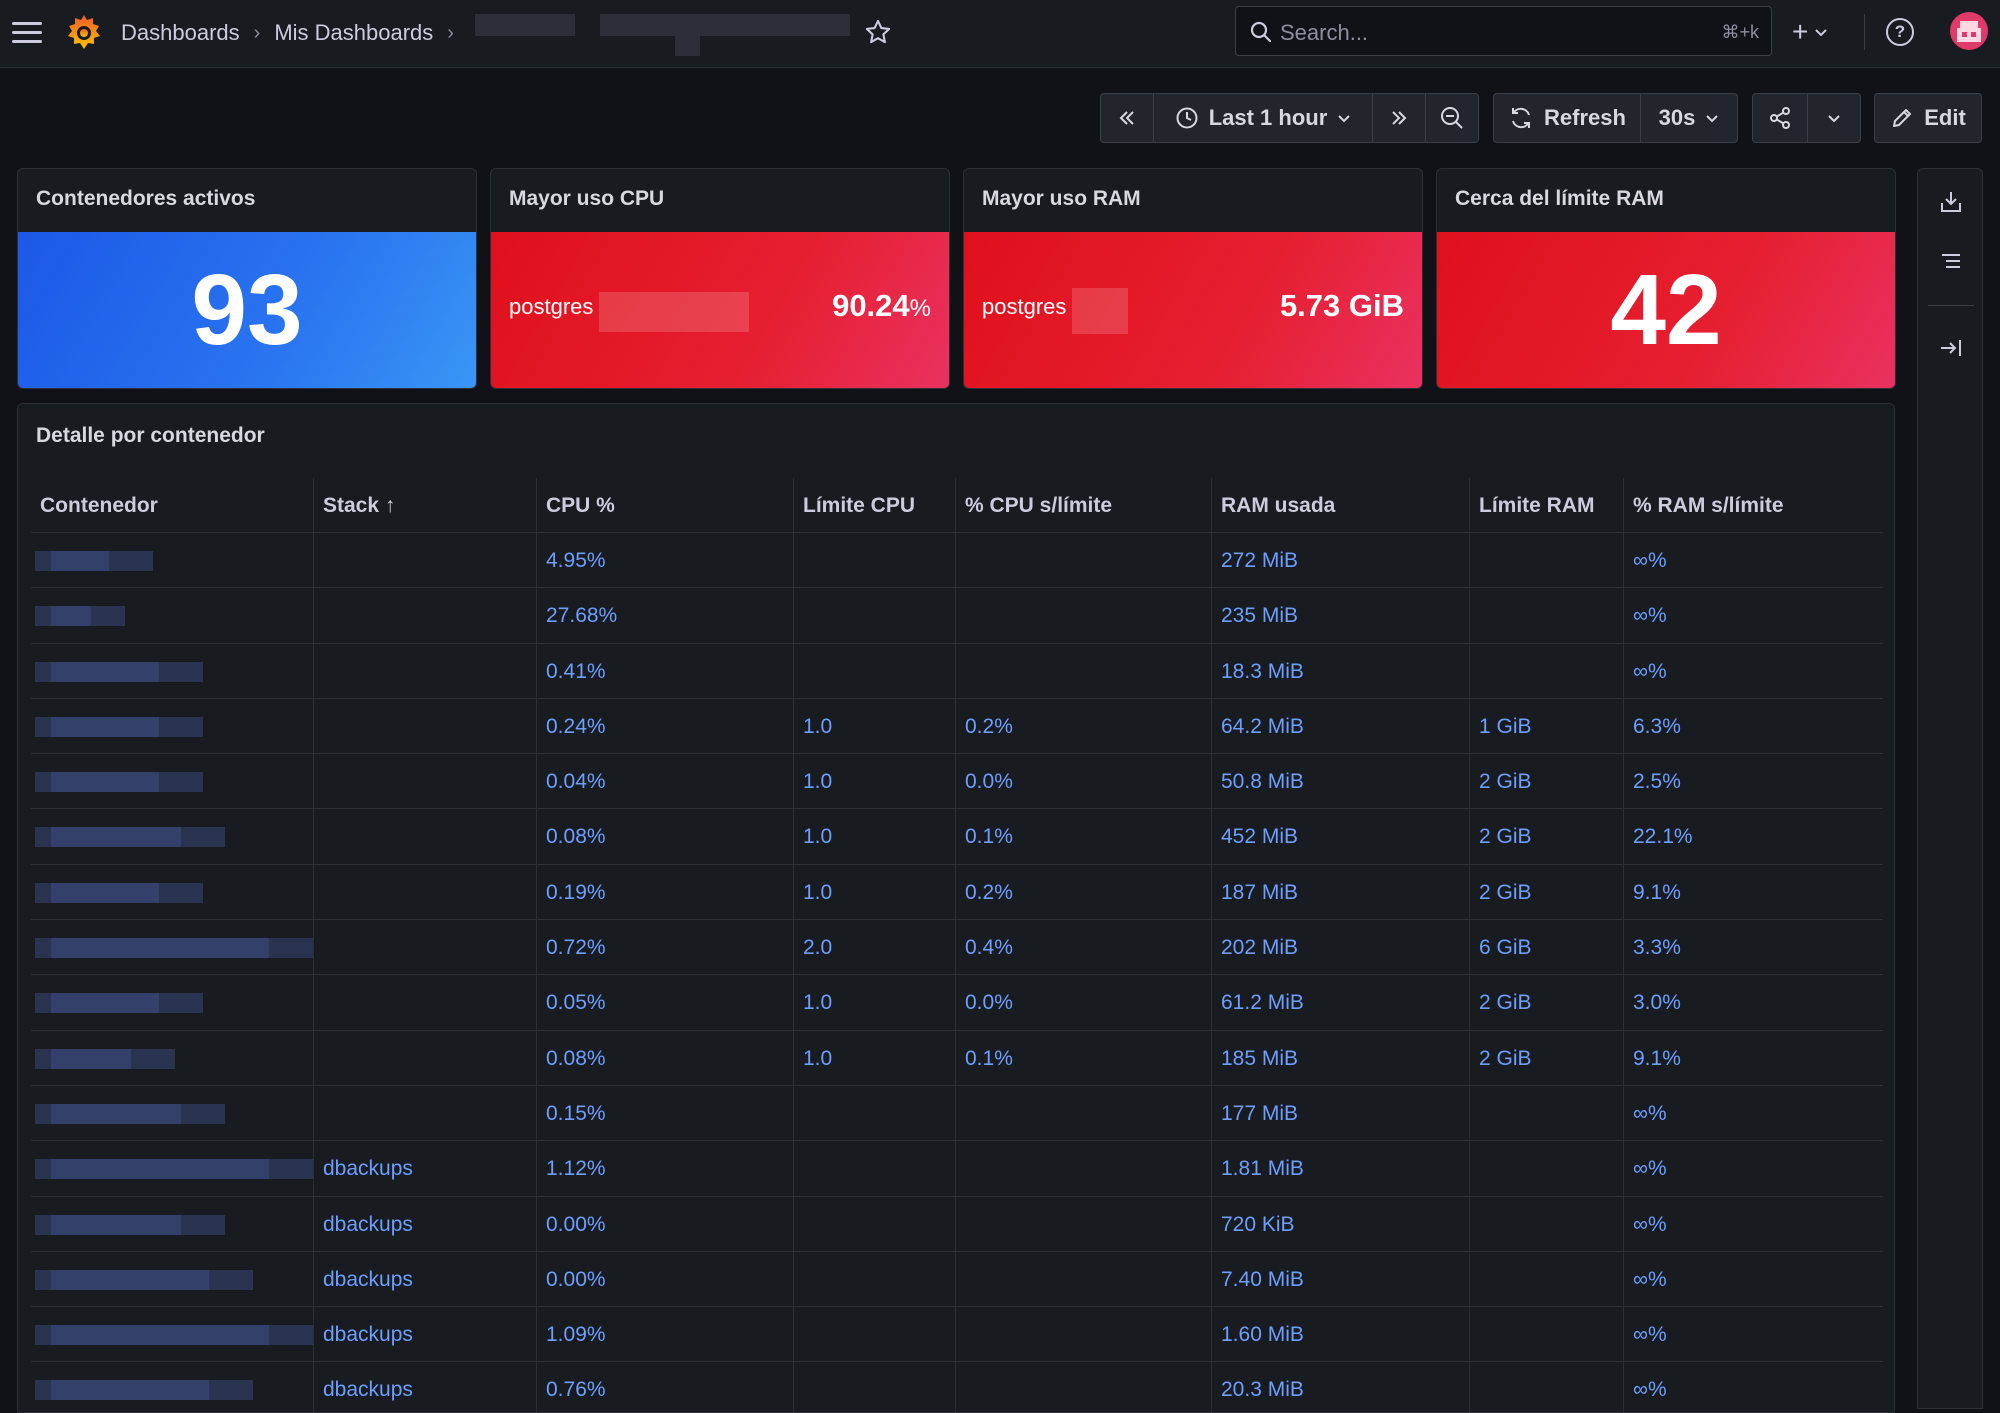 The image size is (2000, 1413). Describe the element at coordinates (425, 505) in the screenshot. I see `column-header-stack: Stack ↑` at that location.